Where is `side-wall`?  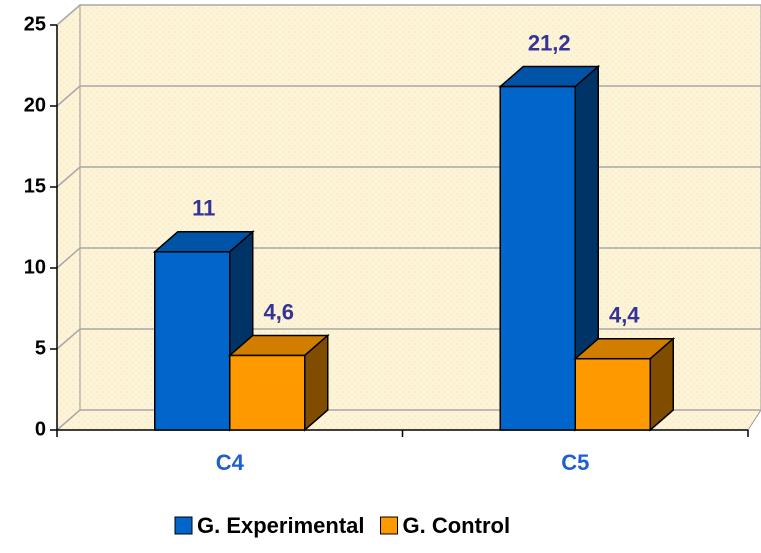
side-wall is located at coordinates (68, 217).